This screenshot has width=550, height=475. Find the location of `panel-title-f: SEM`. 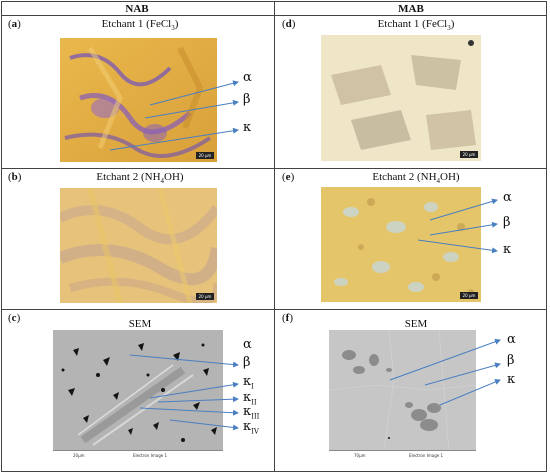

panel-title-f: SEM is located at coordinates (416, 324).